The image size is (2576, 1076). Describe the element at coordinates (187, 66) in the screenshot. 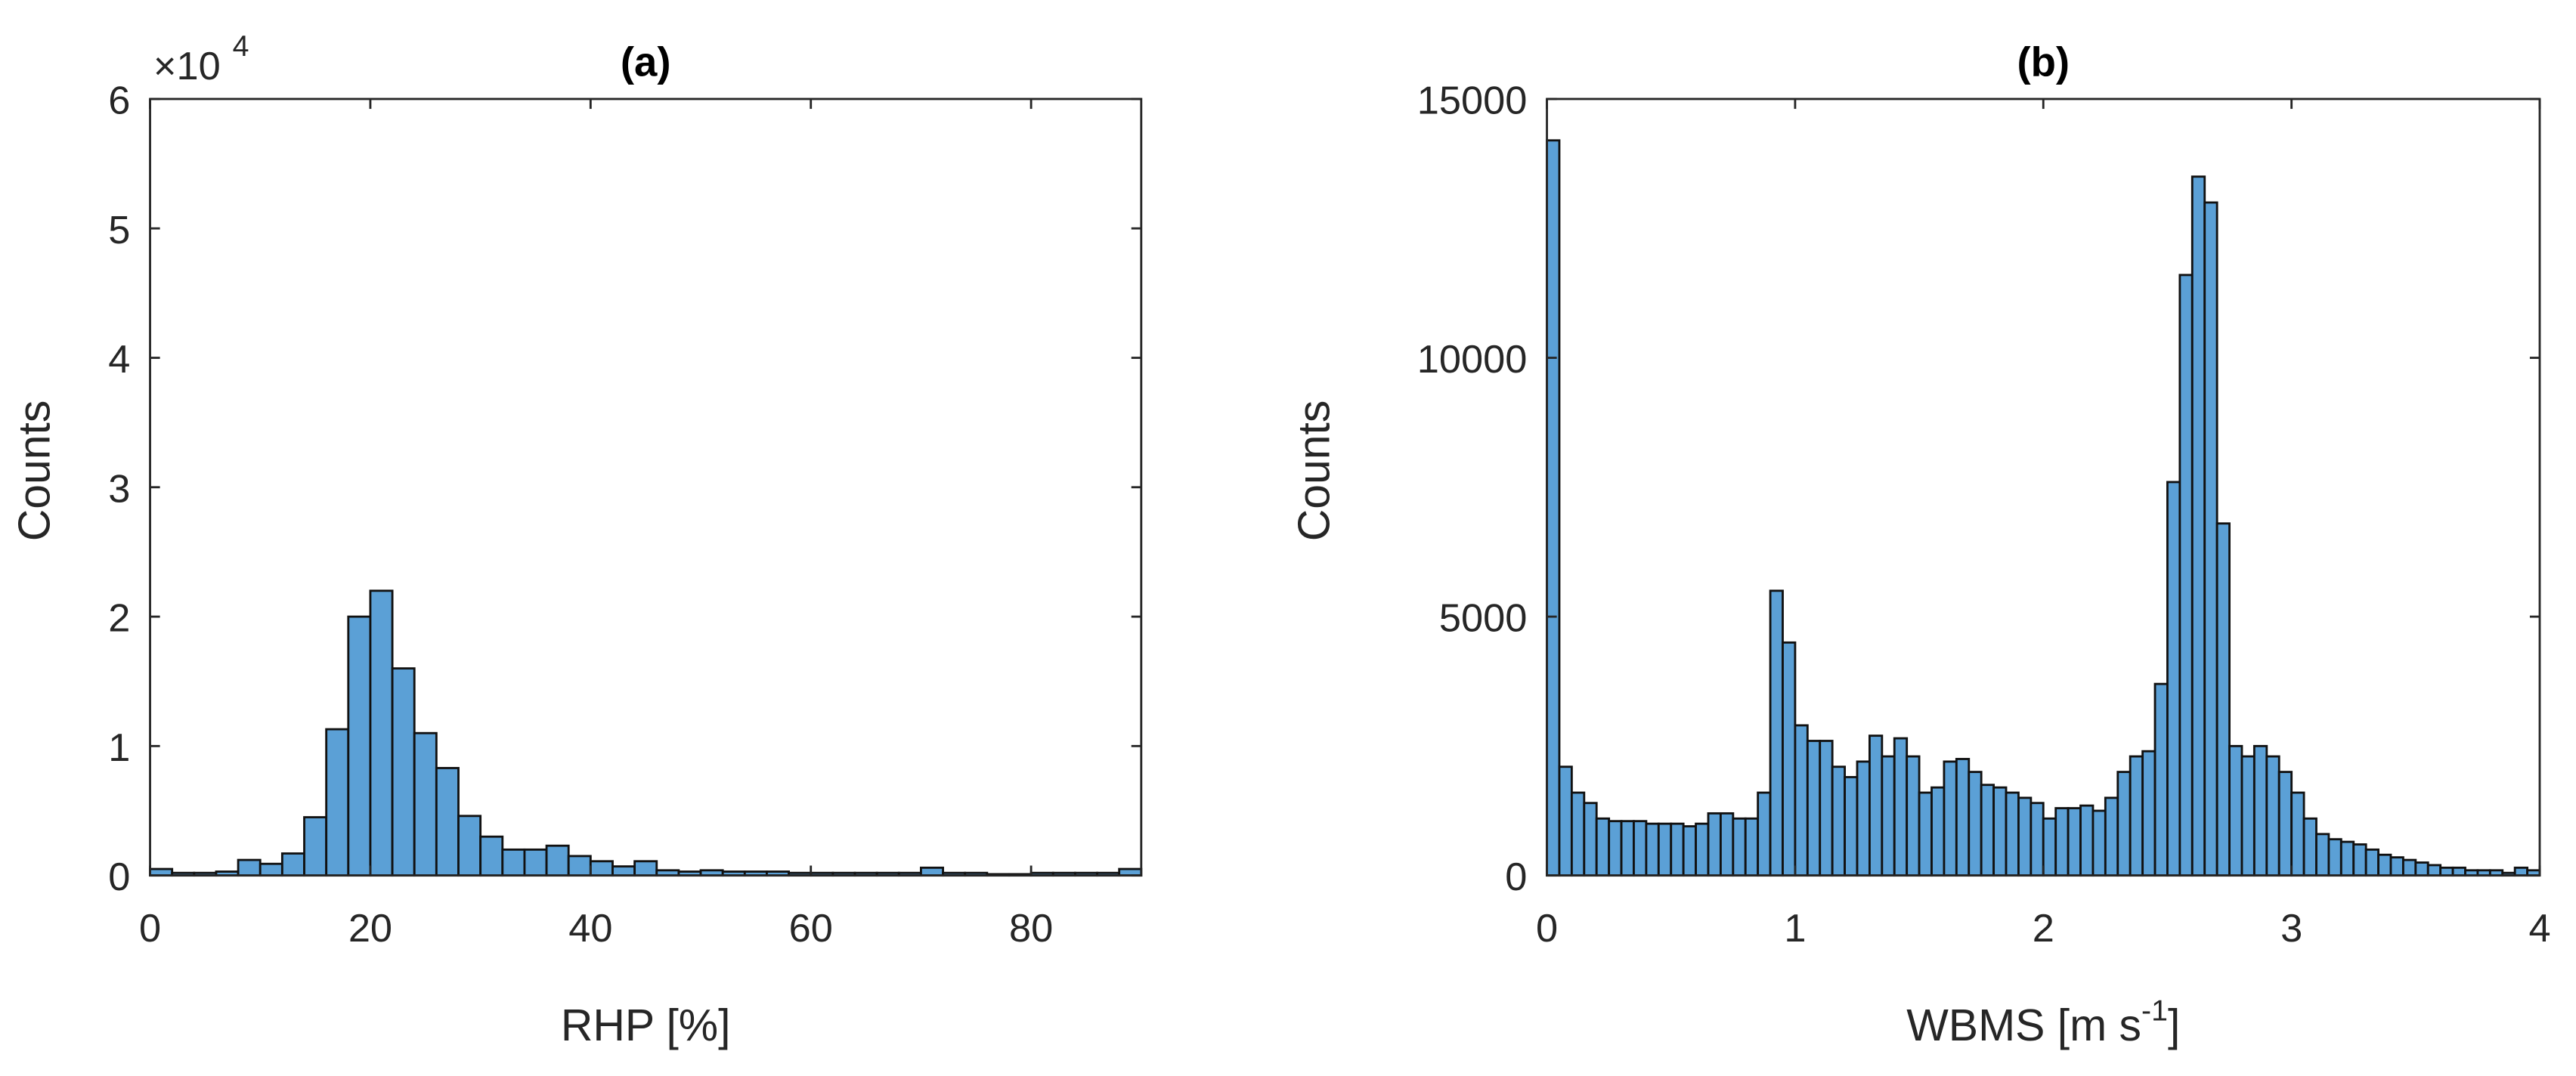

I see `y-multiplier: ×10` at that location.